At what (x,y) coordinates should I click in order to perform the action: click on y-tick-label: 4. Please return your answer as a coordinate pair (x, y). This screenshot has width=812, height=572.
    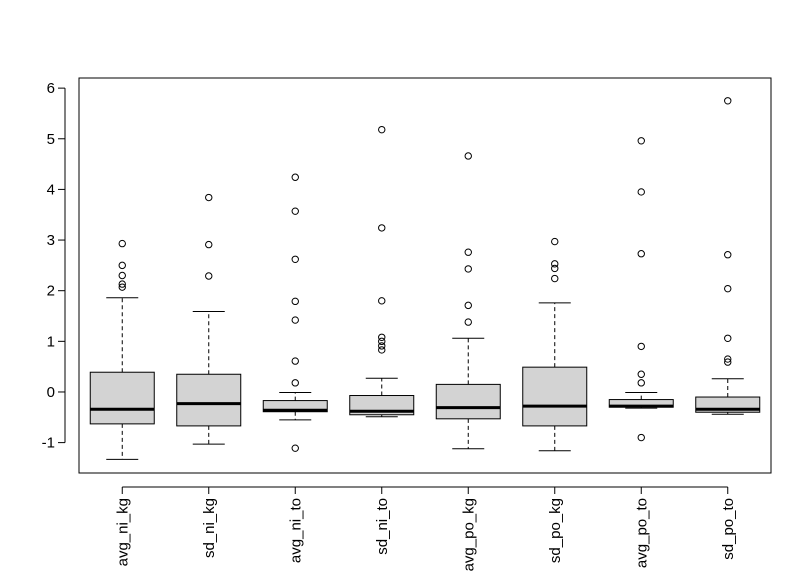
    Looking at the image, I should click on (51, 189).